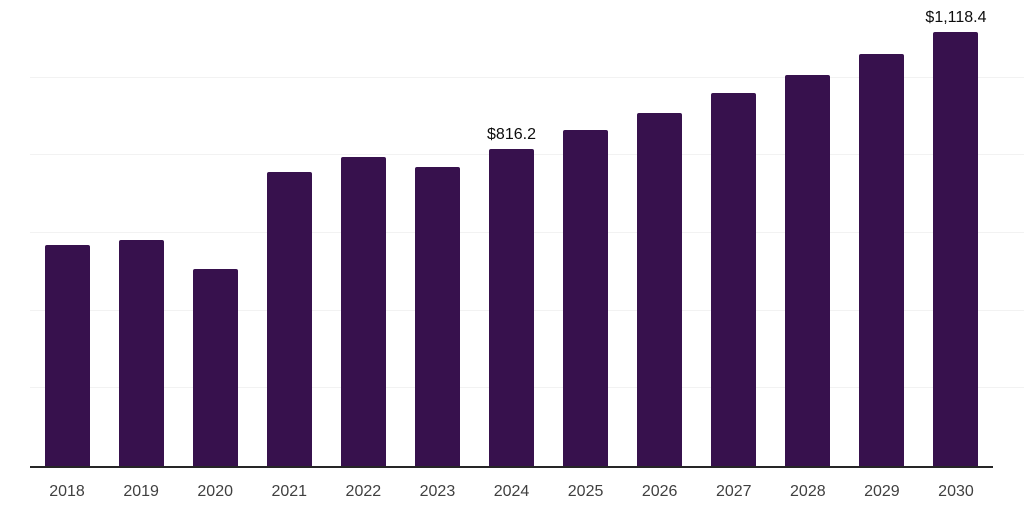 The width and height of the screenshot is (1024, 512). Describe the element at coordinates (289, 318) in the screenshot. I see `bar-2021` at that location.